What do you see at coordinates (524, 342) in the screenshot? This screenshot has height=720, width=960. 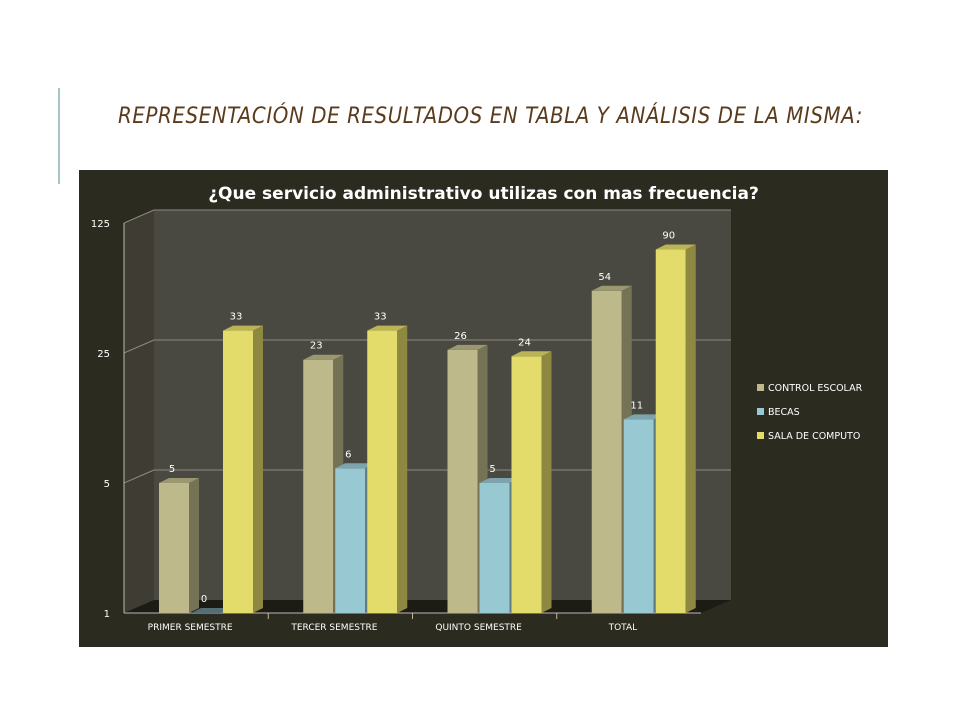 I see `data-label: 24` at bounding box center [524, 342].